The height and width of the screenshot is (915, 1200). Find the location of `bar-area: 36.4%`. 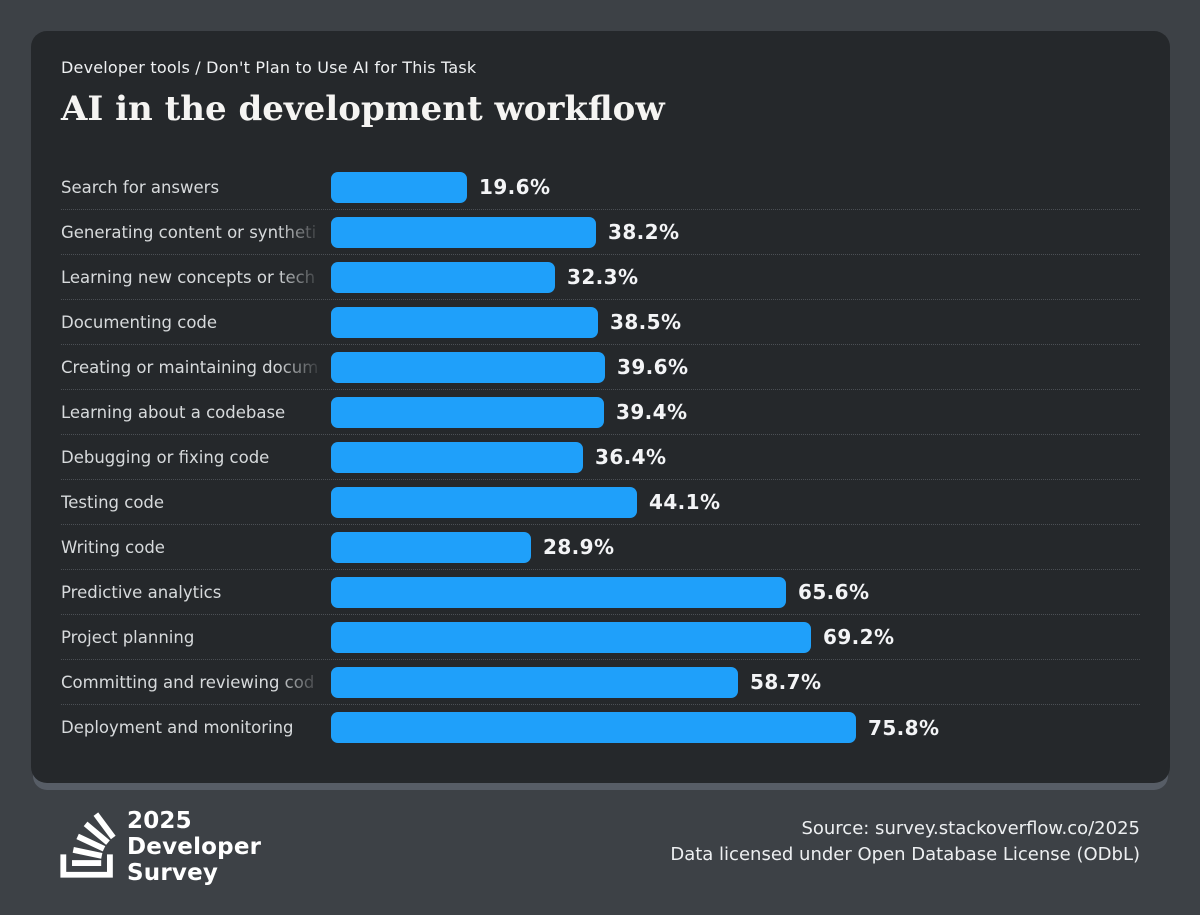

bar-area: 36.4% is located at coordinates (735, 457).